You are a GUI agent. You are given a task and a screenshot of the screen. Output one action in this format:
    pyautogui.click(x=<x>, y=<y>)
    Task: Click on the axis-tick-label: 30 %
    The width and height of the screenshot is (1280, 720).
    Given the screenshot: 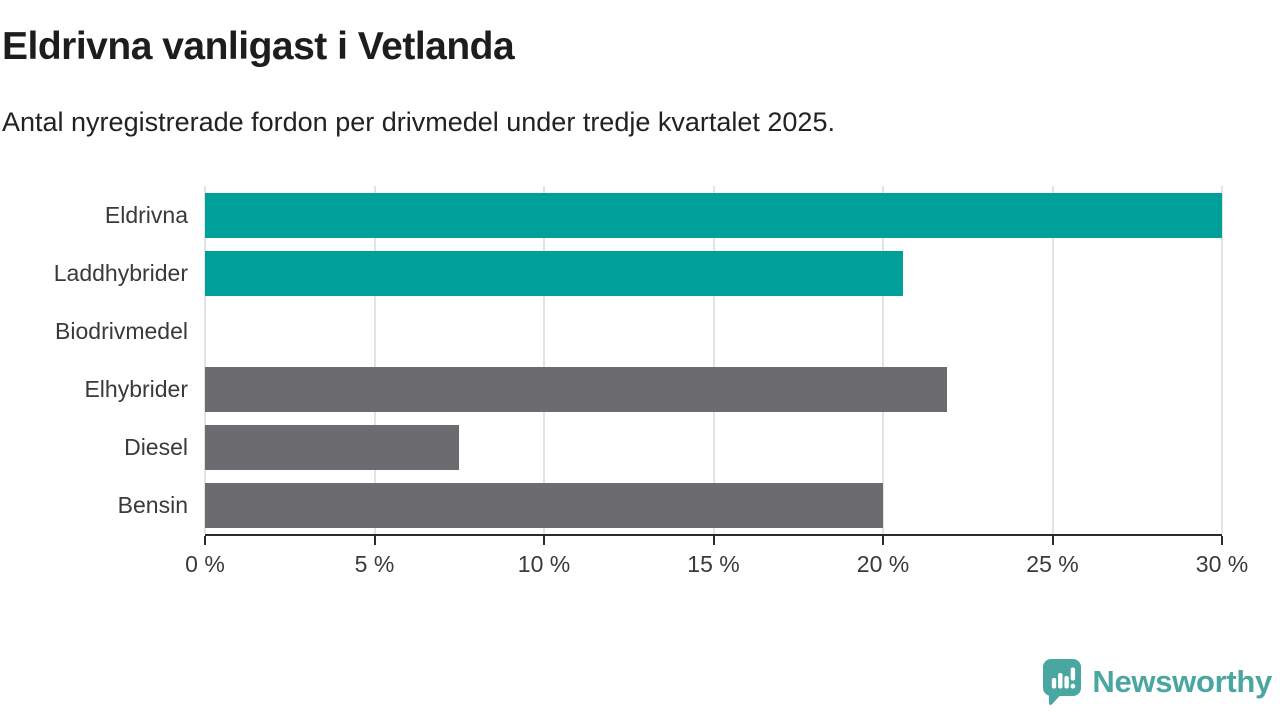 What is the action you would take?
    pyautogui.click(x=1222, y=564)
    